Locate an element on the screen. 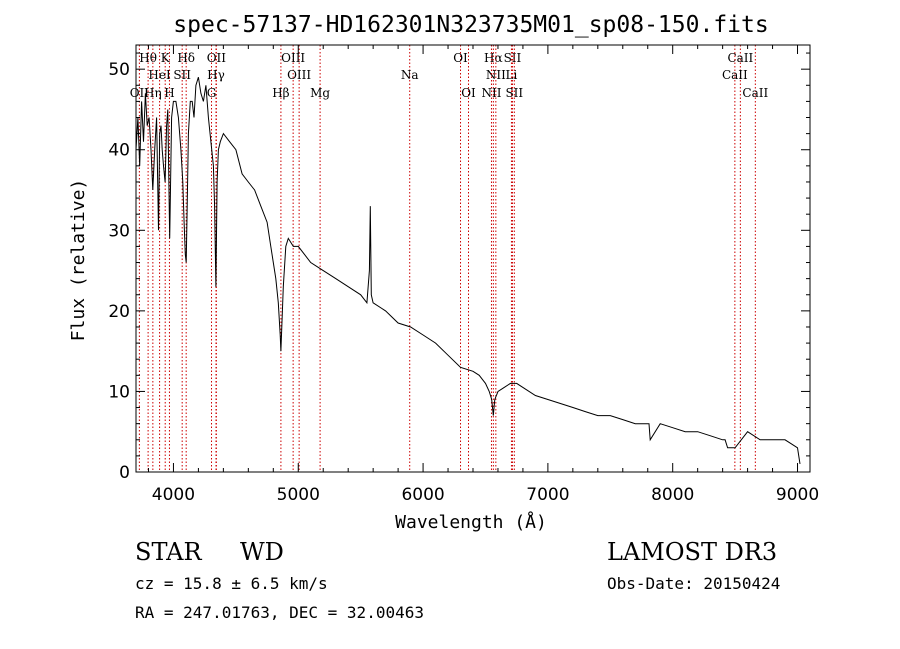  line-label: H is located at coordinates (169, 93).